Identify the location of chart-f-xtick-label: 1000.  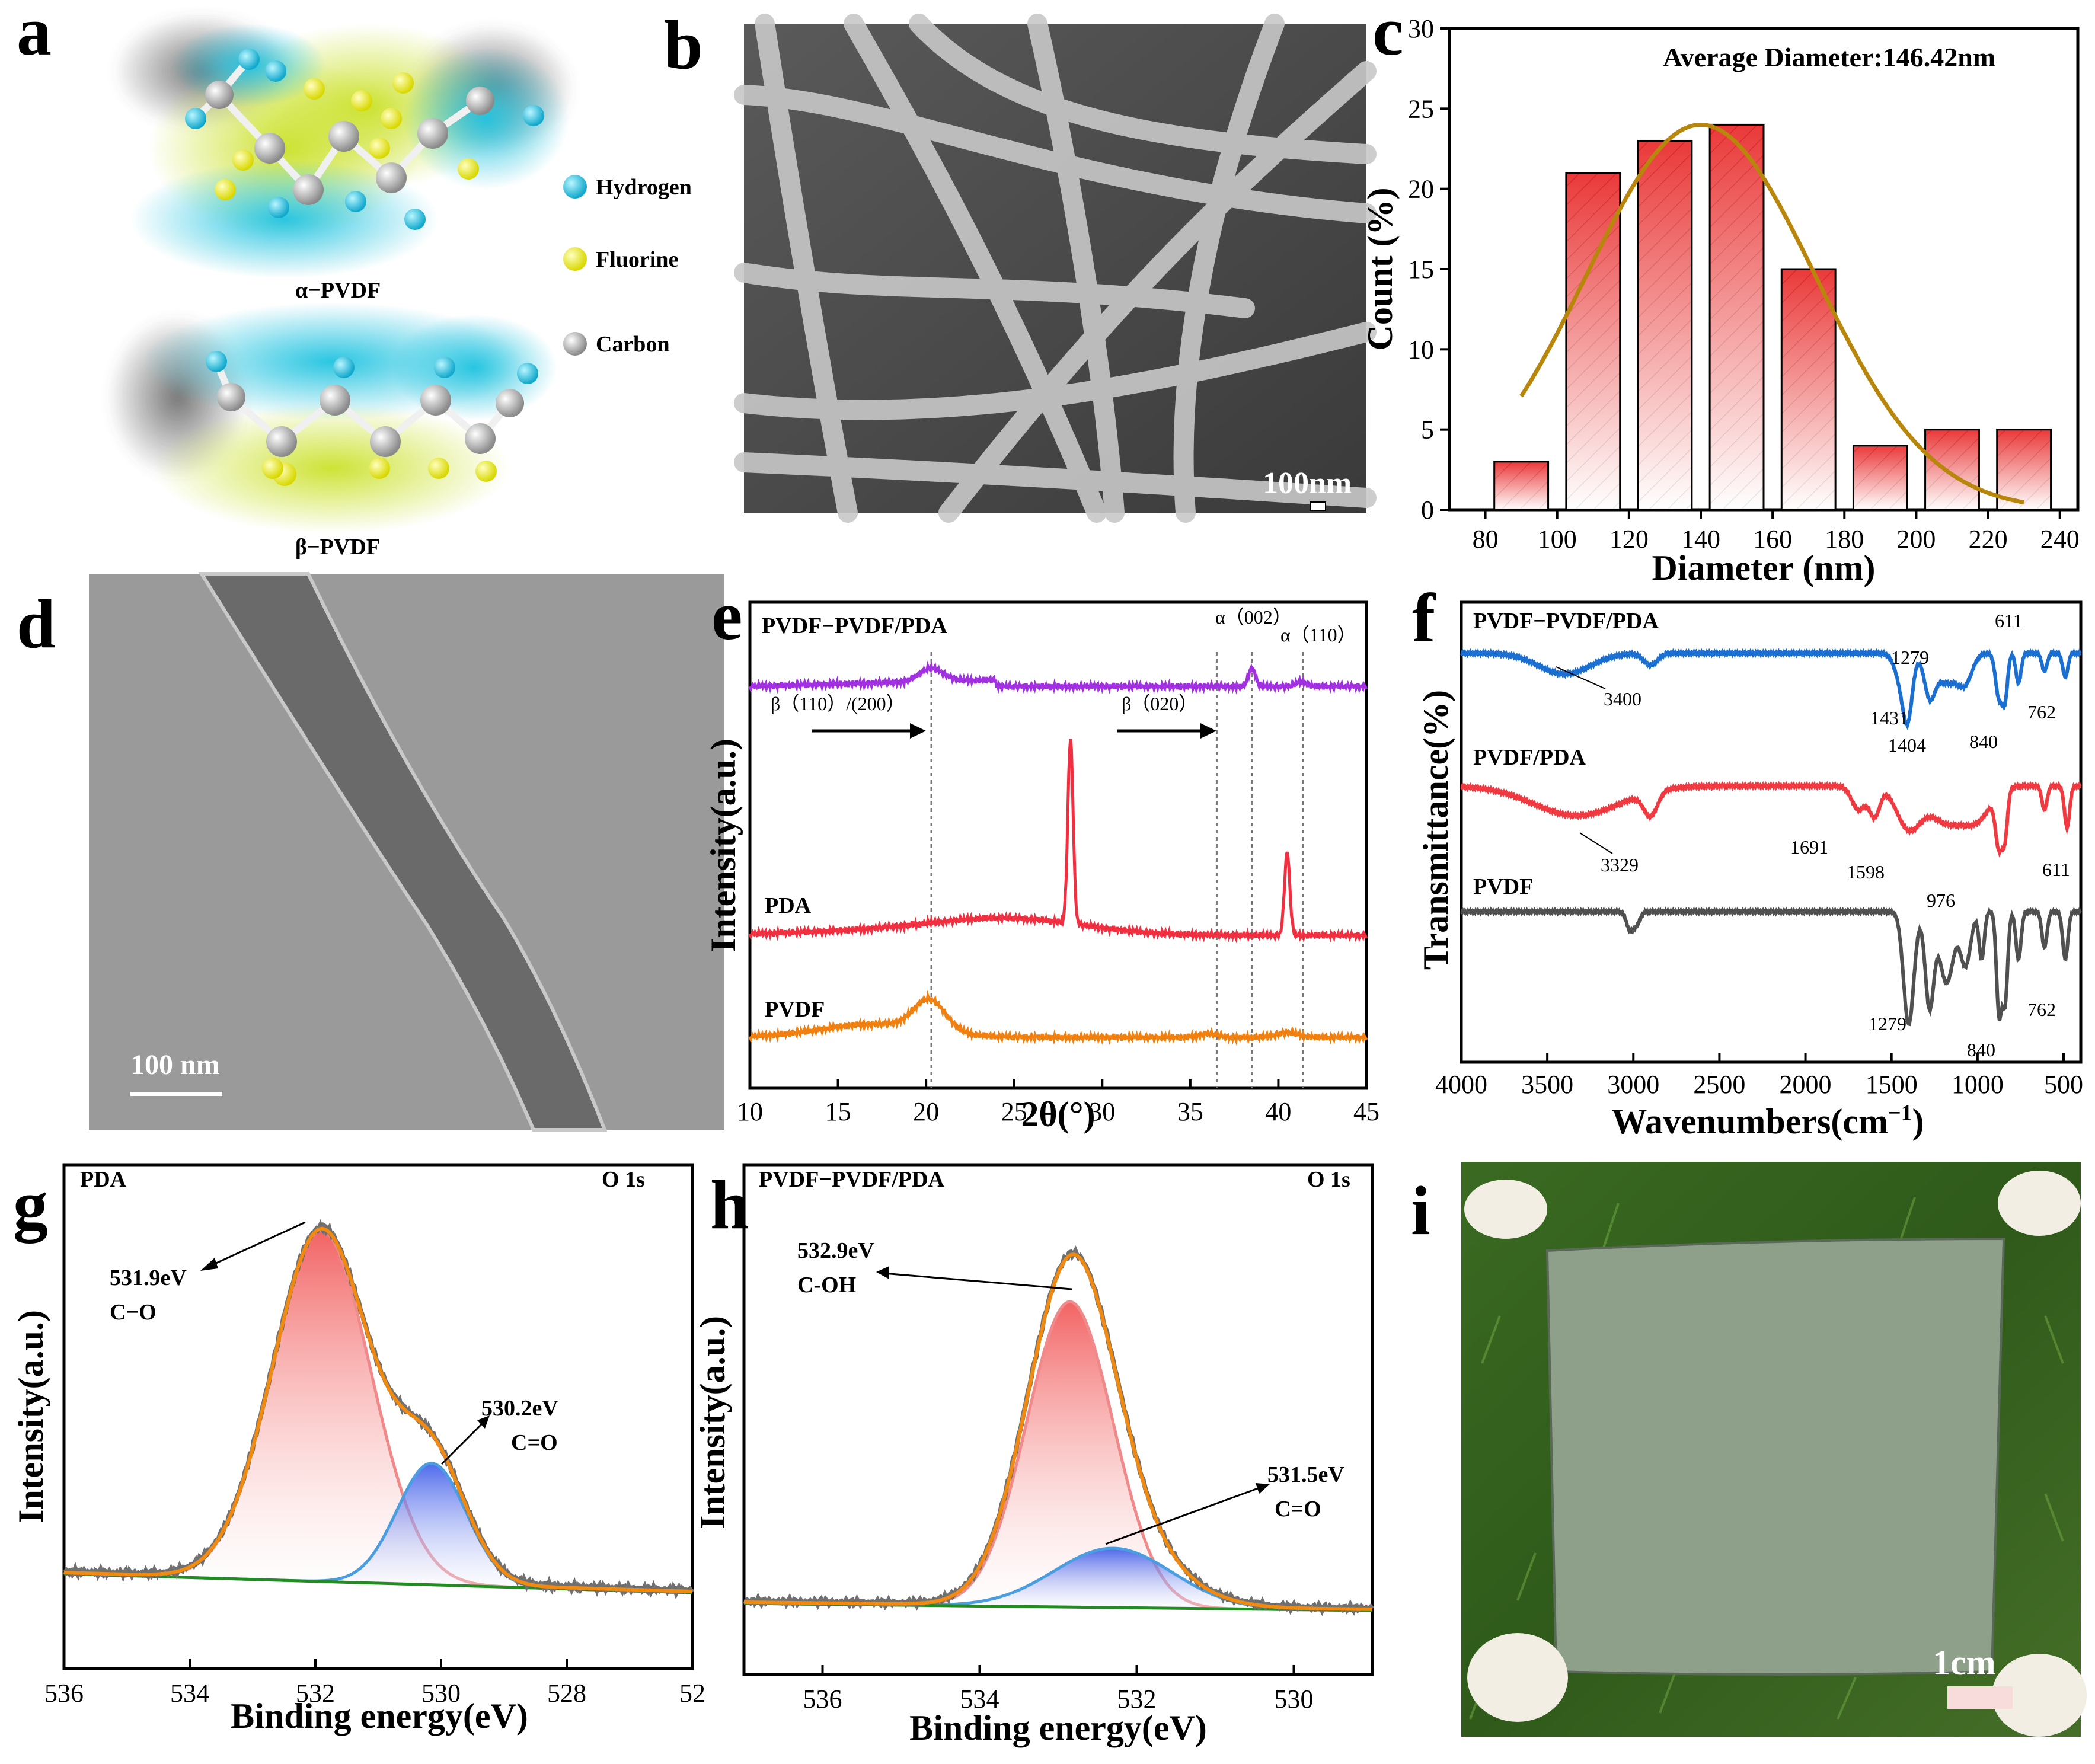
(1978, 1084).